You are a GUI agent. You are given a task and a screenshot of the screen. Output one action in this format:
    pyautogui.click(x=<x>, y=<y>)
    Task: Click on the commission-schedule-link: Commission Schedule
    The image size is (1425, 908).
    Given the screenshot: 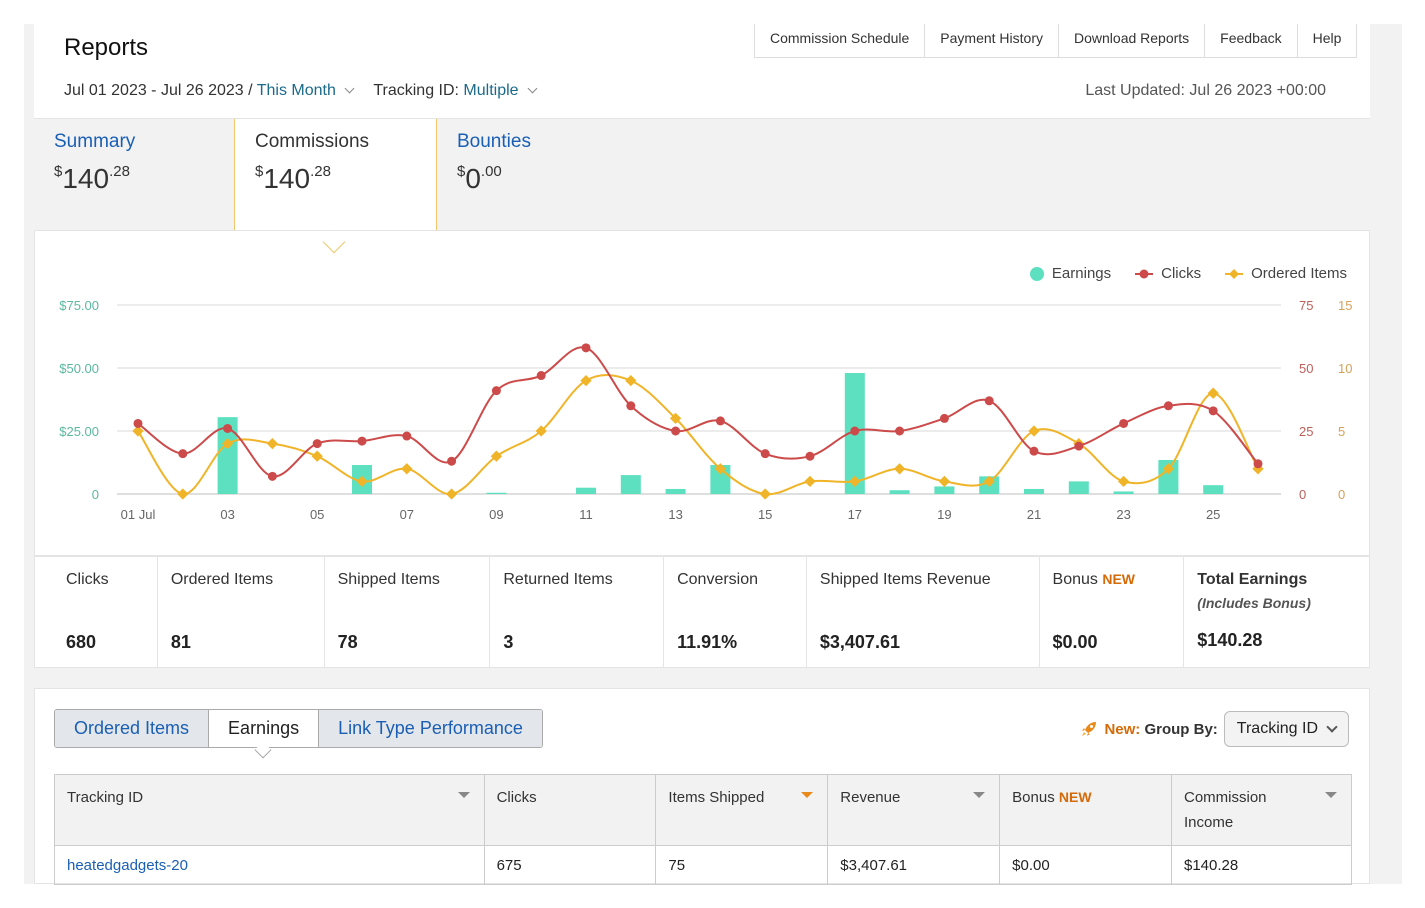 What is the action you would take?
    pyautogui.click(x=840, y=38)
    